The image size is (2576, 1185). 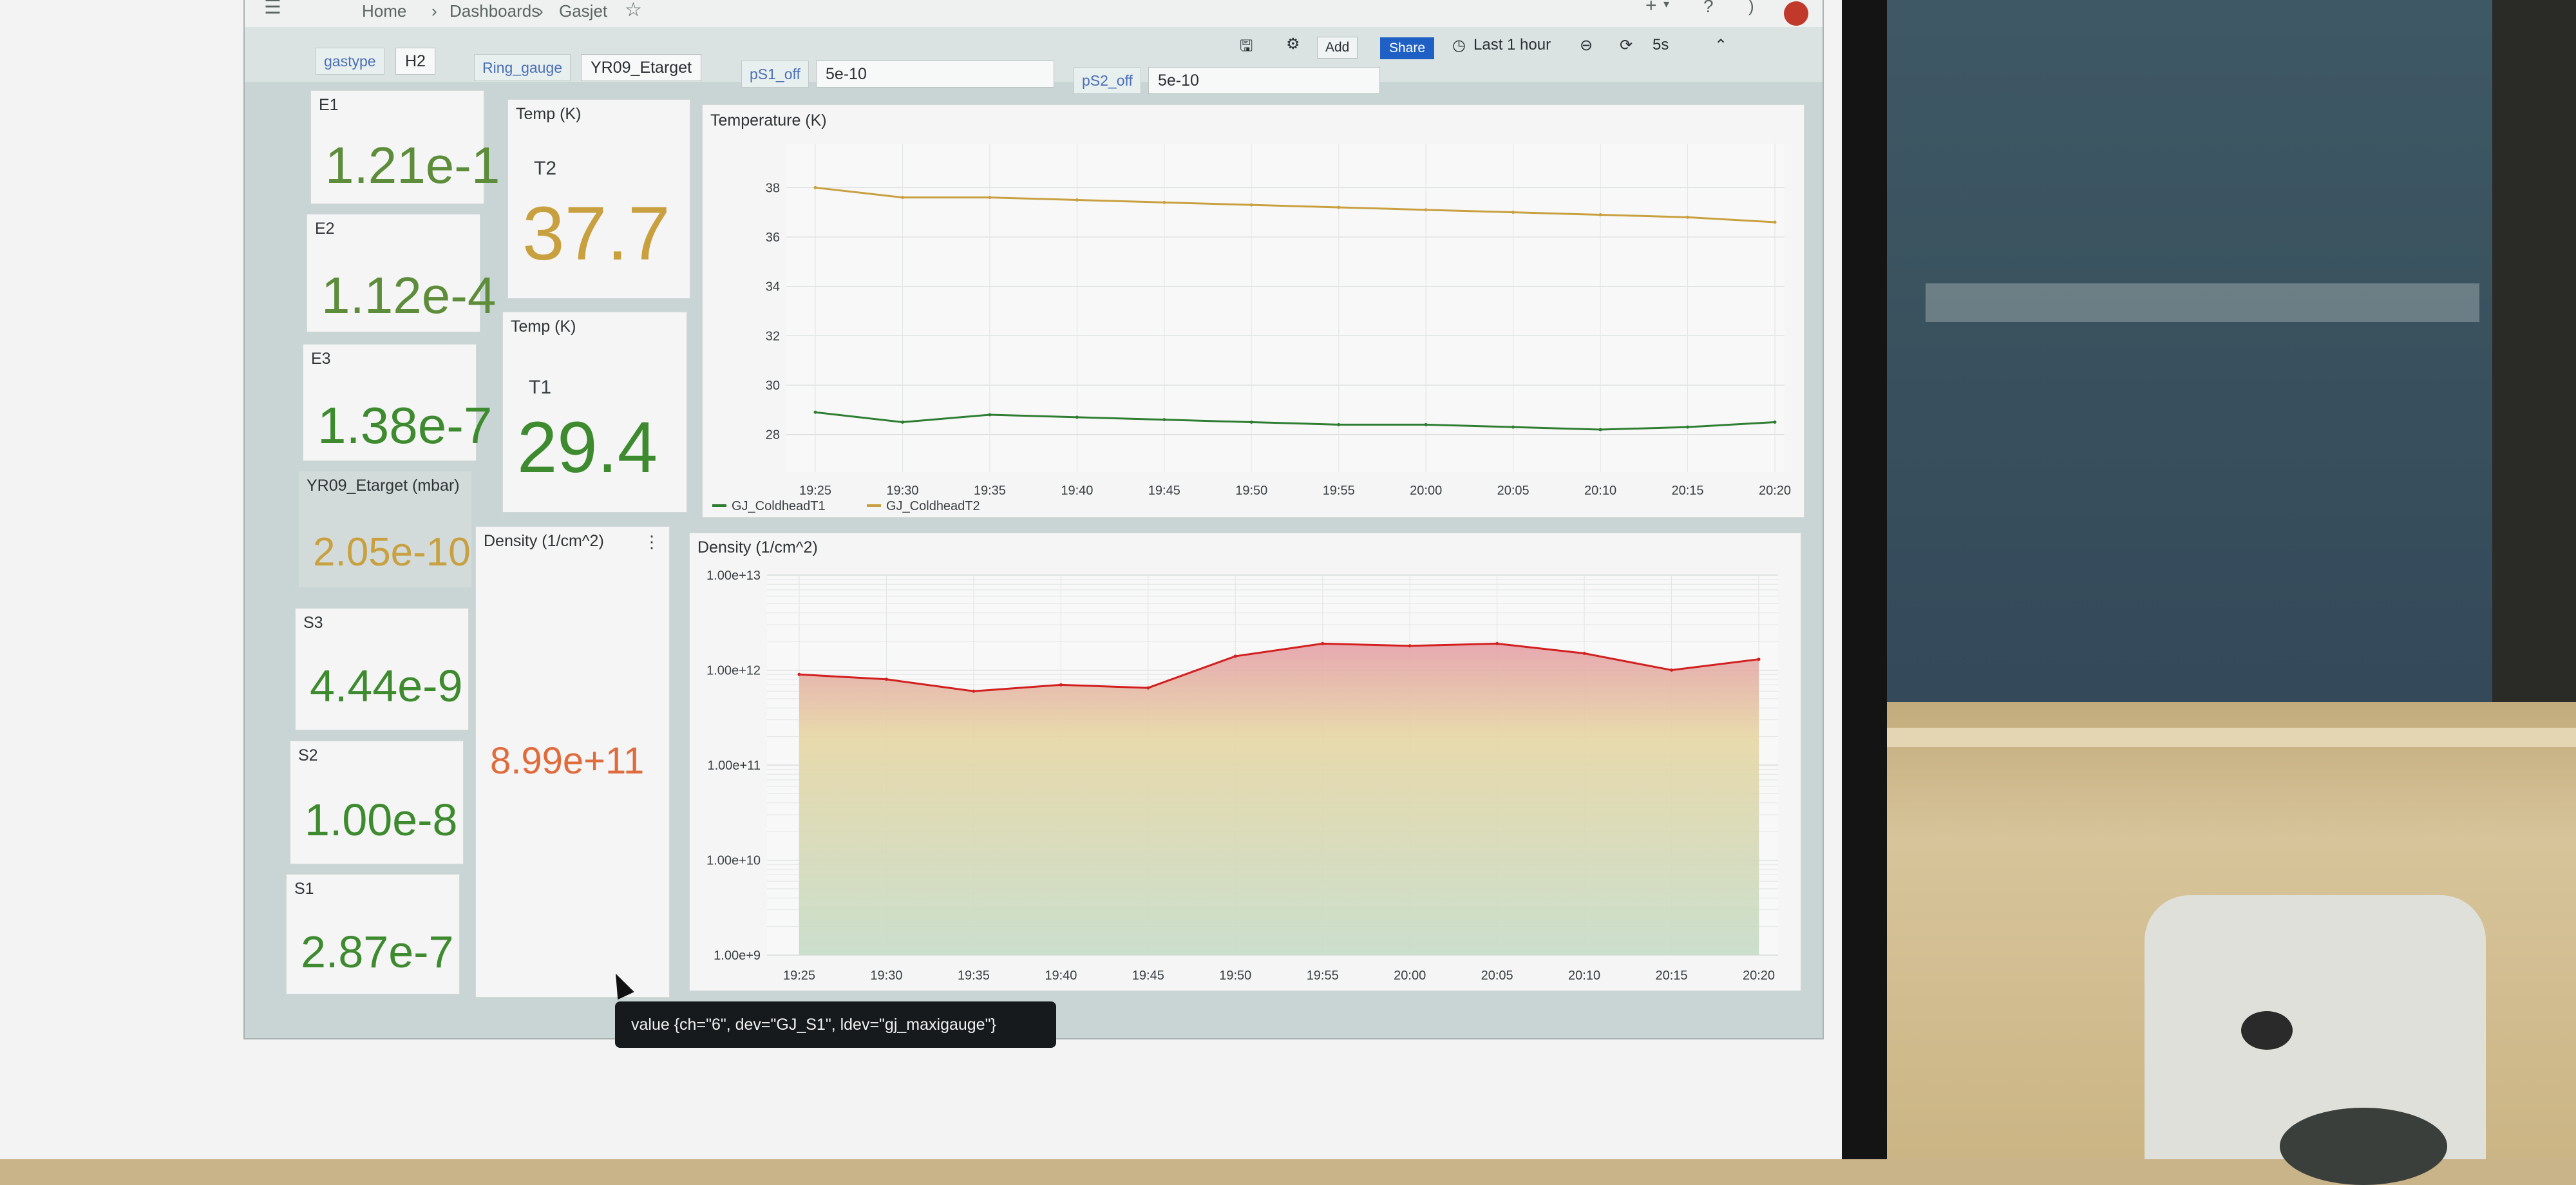 I want to click on stat-panel-e1: E1 1.21e-1, so click(x=405, y=147).